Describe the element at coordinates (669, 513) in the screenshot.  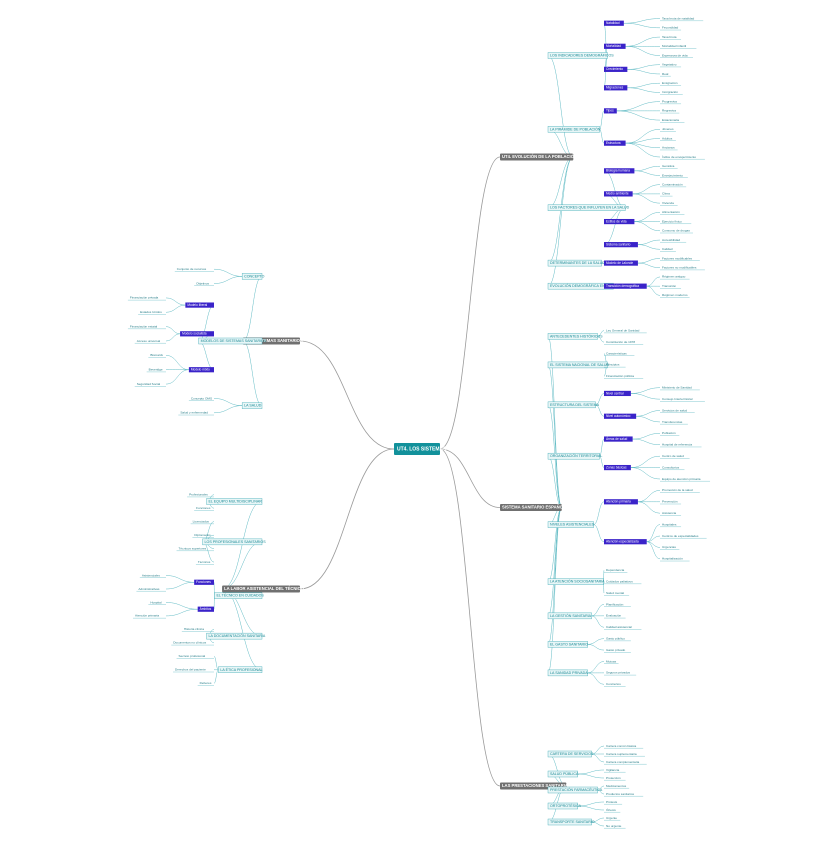
I see `node-label: Asistencia` at that location.